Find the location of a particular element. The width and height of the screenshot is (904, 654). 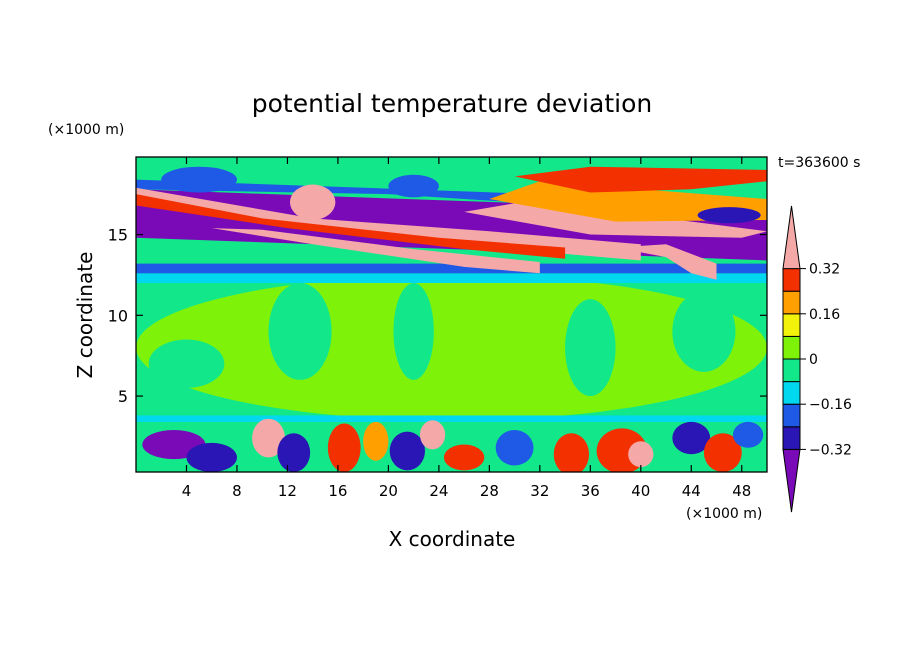

x-tick-label: 24 is located at coordinates (438, 491).